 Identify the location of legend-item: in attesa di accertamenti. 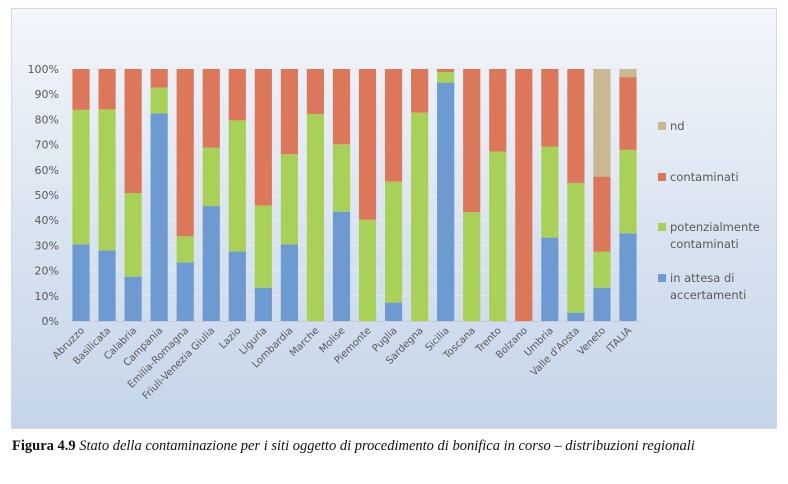
(702, 286).